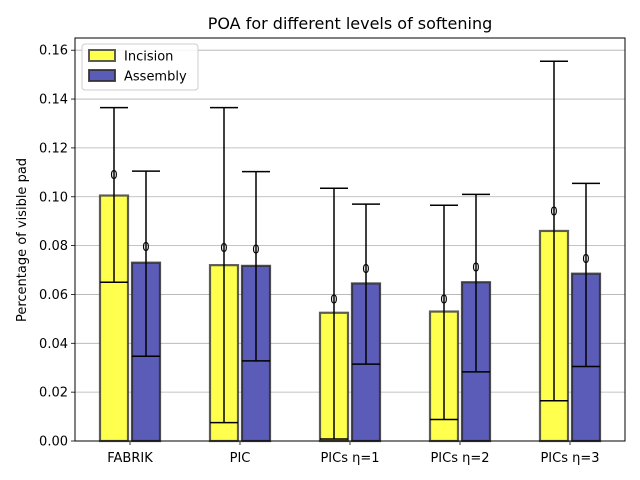 Image resolution: width=640 pixels, height=480 pixels. What do you see at coordinates (140, 67) in the screenshot?
I see `legend: Incision Assembly` at bounding box center [140, 67].